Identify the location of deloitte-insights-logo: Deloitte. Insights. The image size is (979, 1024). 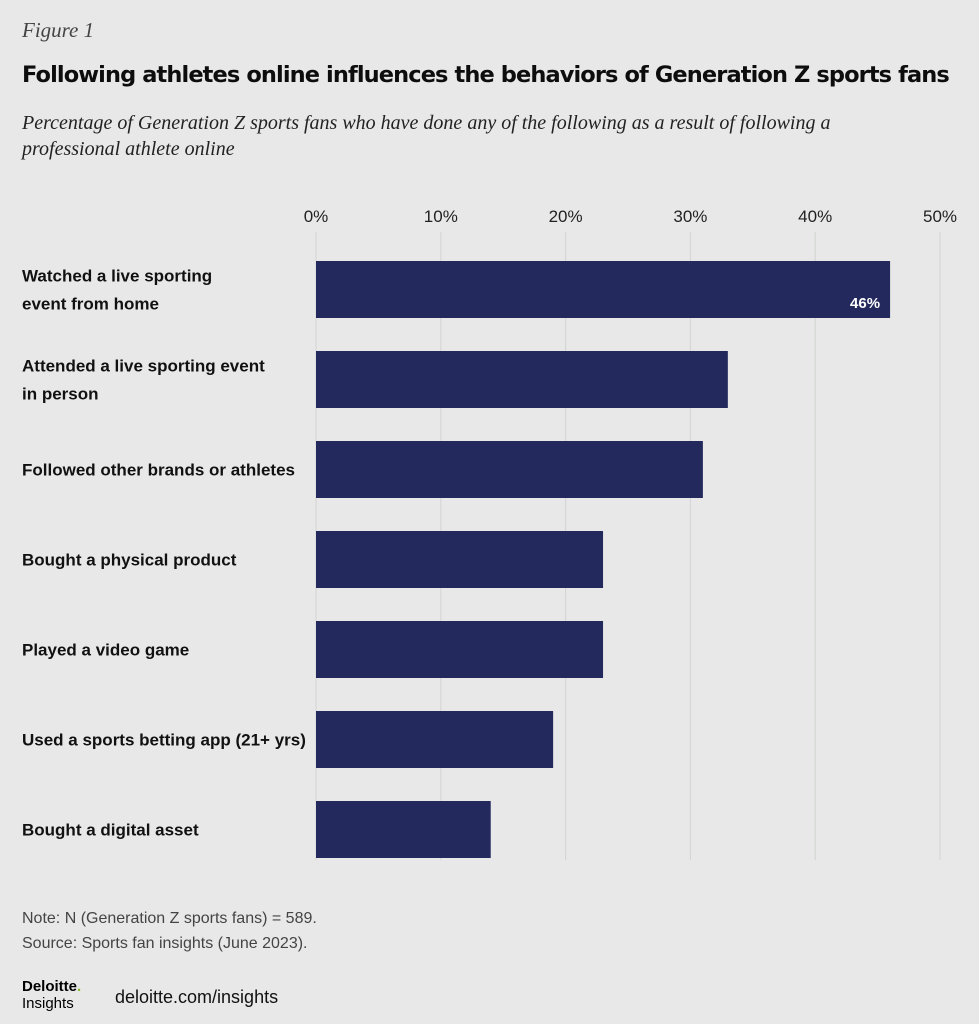
(51, 995).